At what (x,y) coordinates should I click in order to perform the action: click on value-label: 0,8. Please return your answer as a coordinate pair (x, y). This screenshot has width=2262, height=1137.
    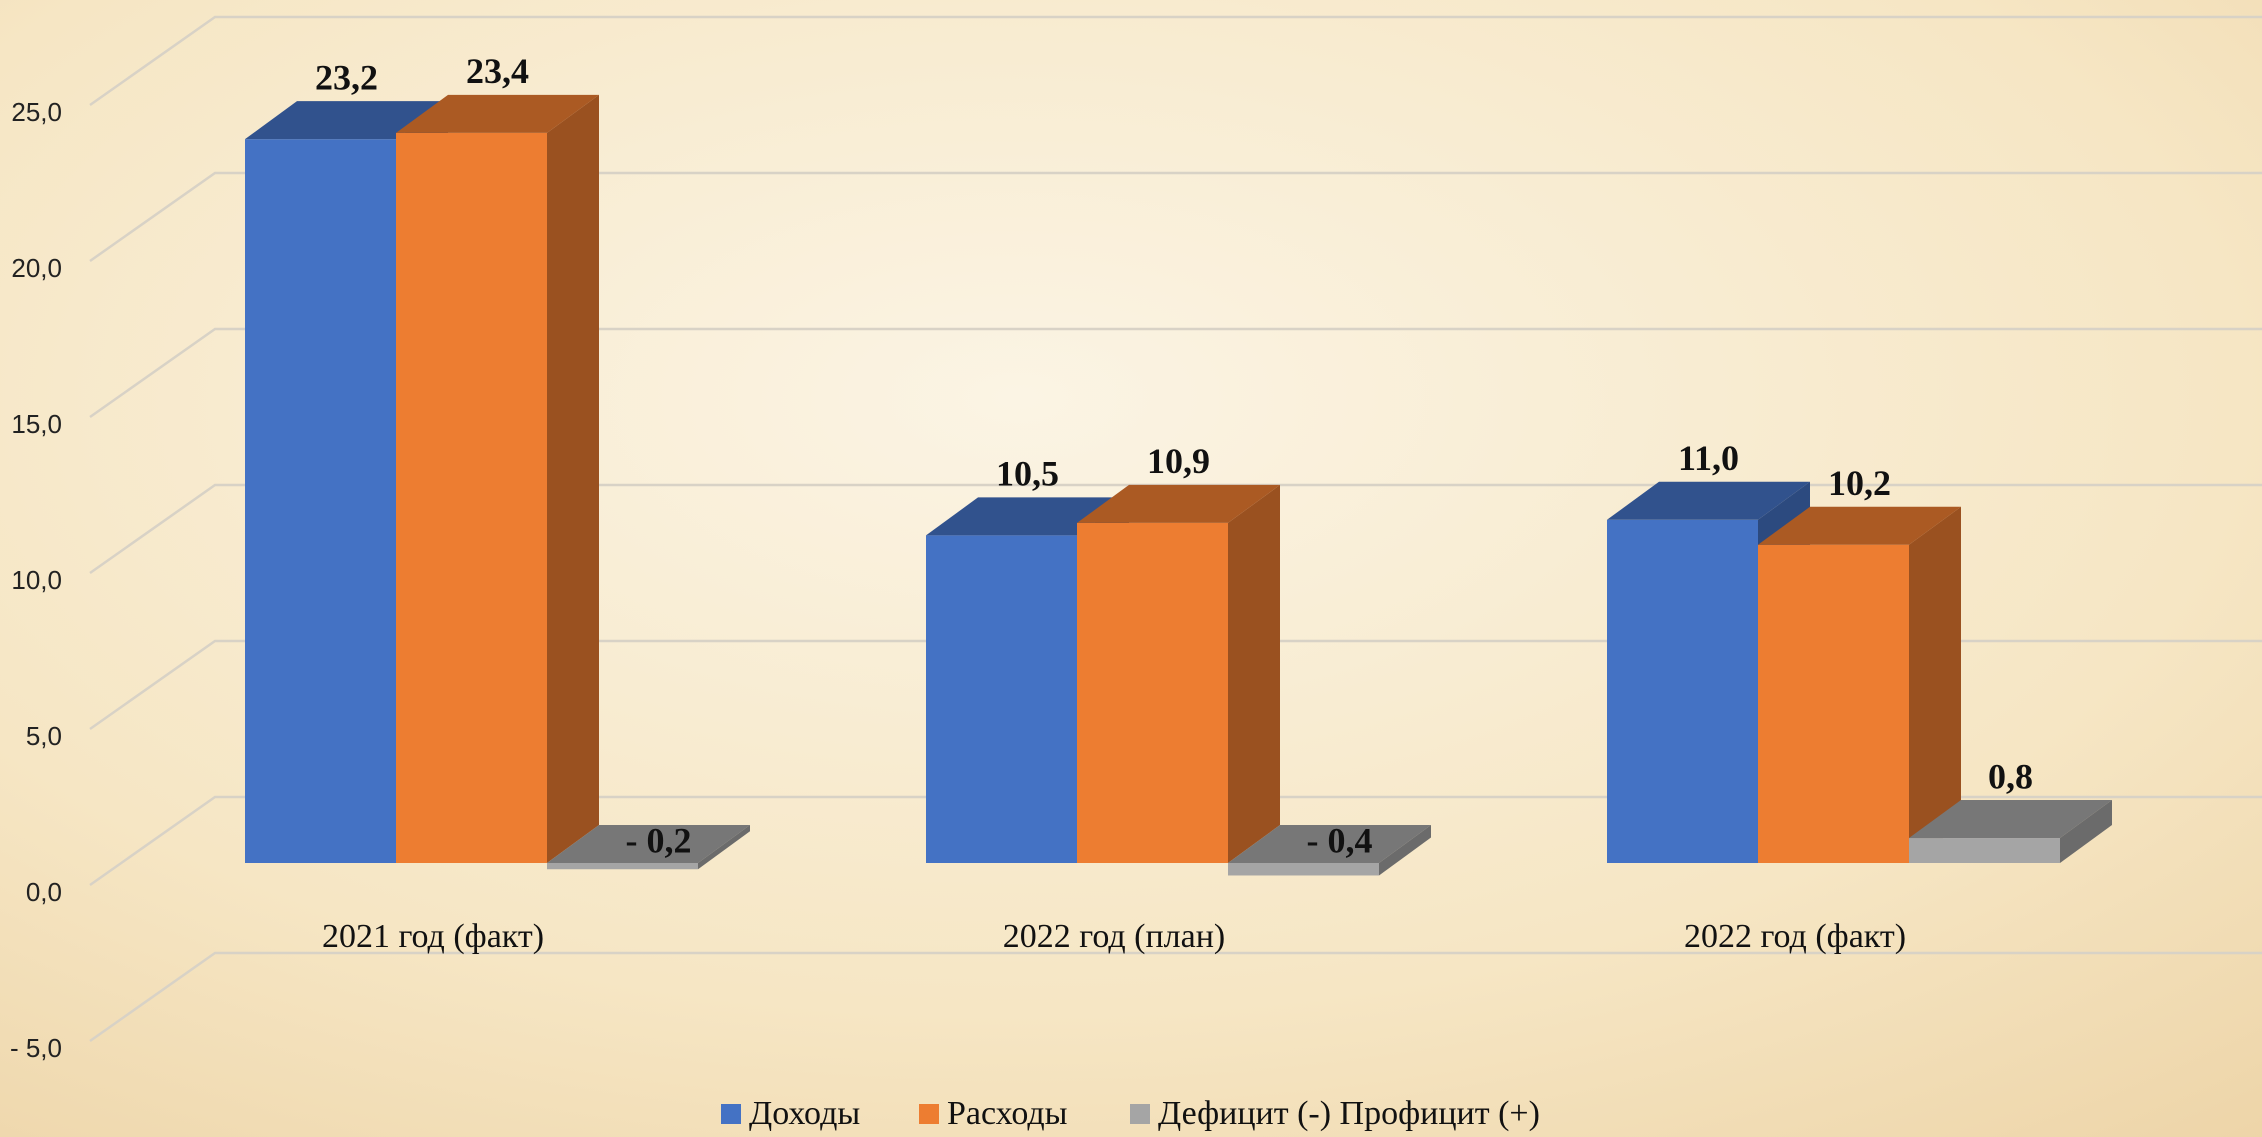
    Looking at the image, I should click on (2010, 776).